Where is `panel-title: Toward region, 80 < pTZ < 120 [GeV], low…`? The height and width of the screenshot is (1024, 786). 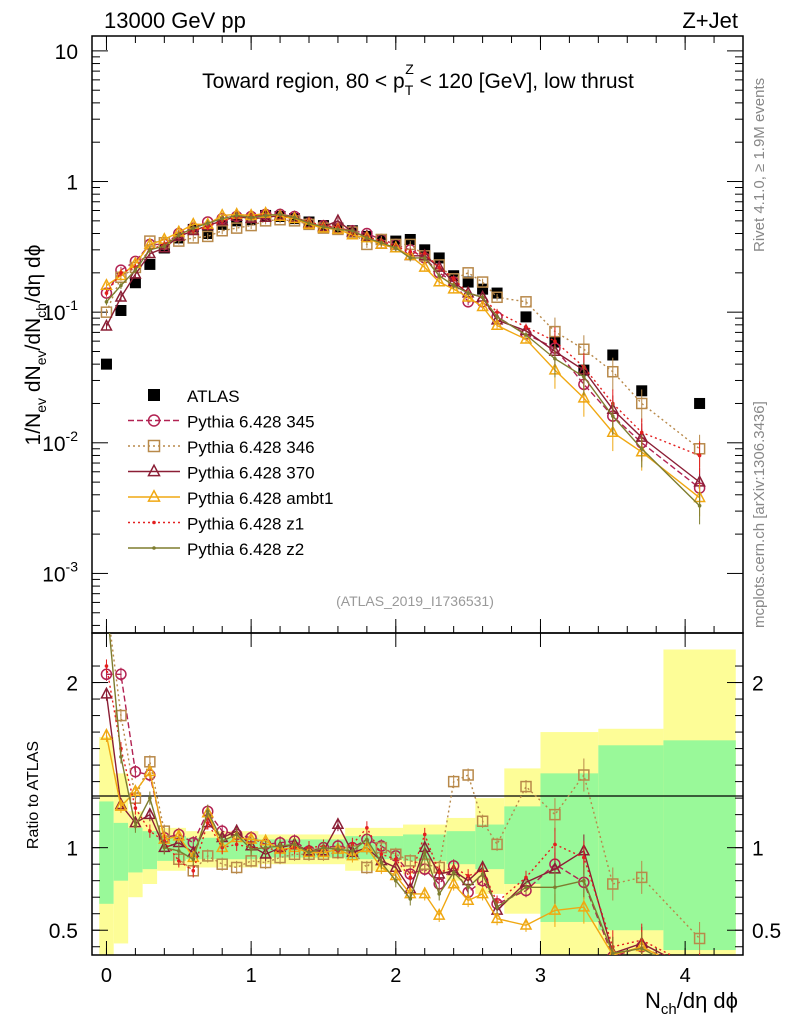 panel-title: Toward region, 80 < pTZ < 120 [GeV], low… is located at coordinates (418, 79).